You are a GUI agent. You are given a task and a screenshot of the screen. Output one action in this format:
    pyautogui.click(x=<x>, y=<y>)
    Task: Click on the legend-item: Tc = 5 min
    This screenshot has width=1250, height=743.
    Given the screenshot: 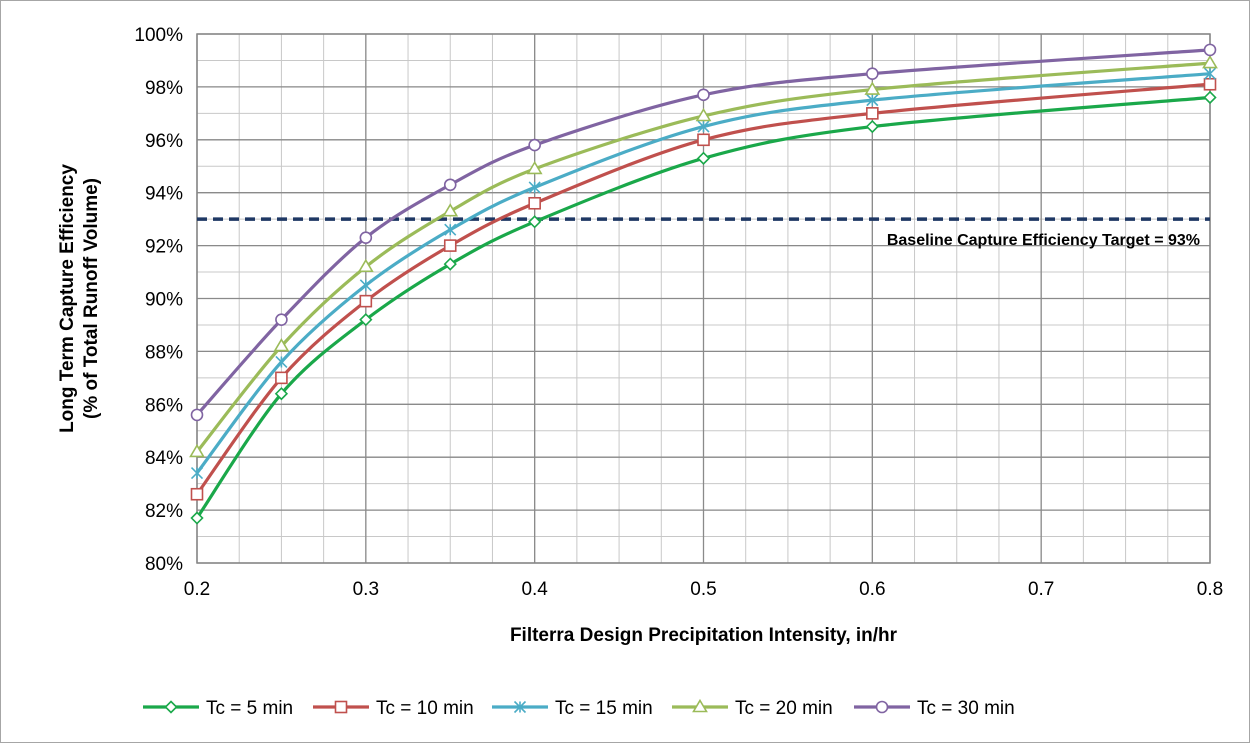 What is the action you would take?
    pyautogui.click(x=218, y=708)
    